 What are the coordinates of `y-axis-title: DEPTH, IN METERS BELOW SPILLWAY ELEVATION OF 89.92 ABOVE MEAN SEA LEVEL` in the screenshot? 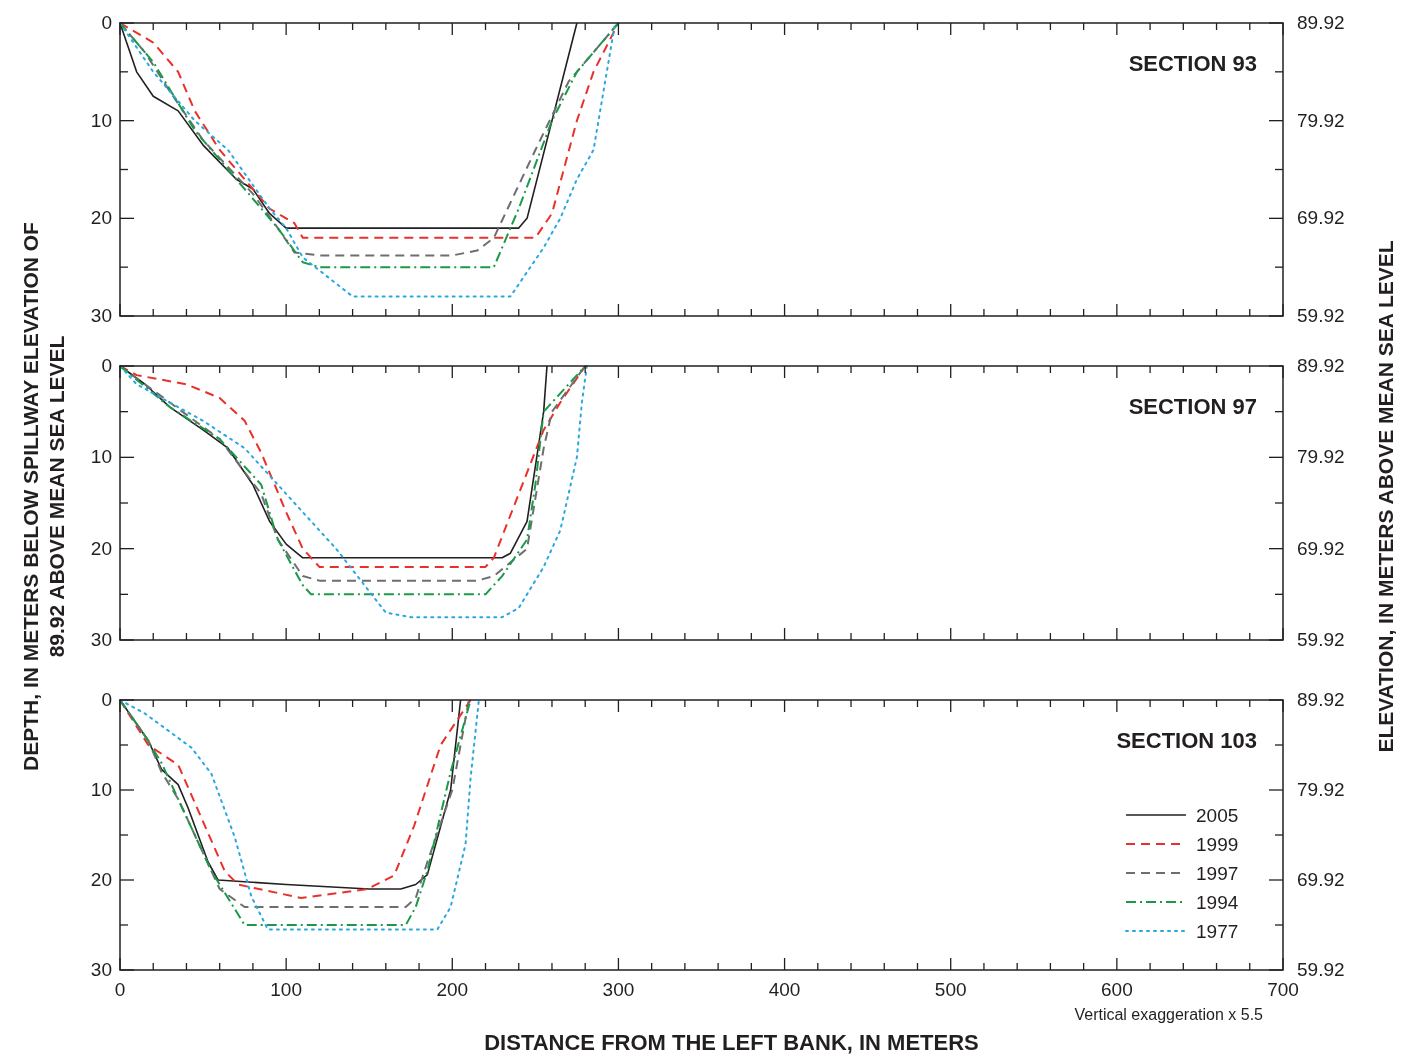 It's located at (43, 496).